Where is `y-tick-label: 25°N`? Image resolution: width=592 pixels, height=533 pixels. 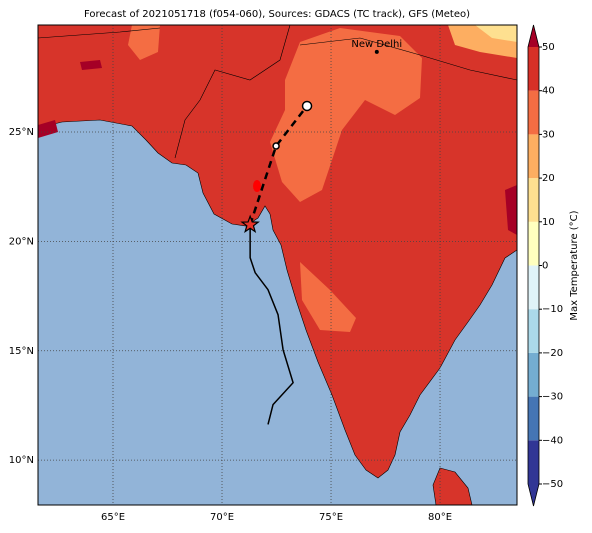 y-tick-label: 25°N is located at coordinates (21, 132).